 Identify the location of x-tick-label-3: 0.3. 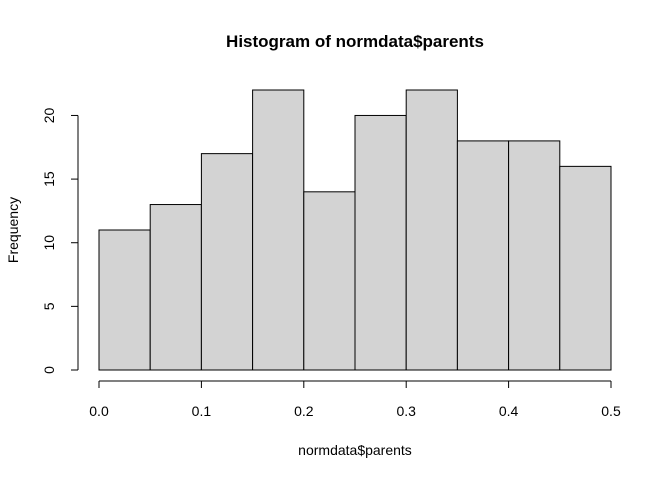
(406, 411).